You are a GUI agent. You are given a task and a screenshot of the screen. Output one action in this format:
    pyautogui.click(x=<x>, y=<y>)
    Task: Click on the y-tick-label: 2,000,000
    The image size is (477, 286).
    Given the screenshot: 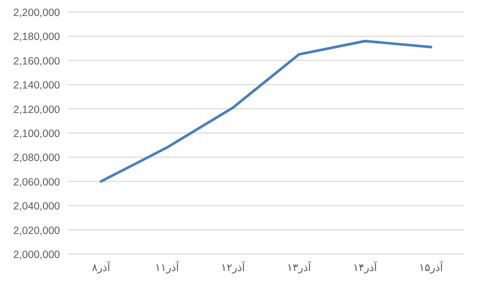 What is the action you would take?
    pyautogui.click(x=36, y=255)
    